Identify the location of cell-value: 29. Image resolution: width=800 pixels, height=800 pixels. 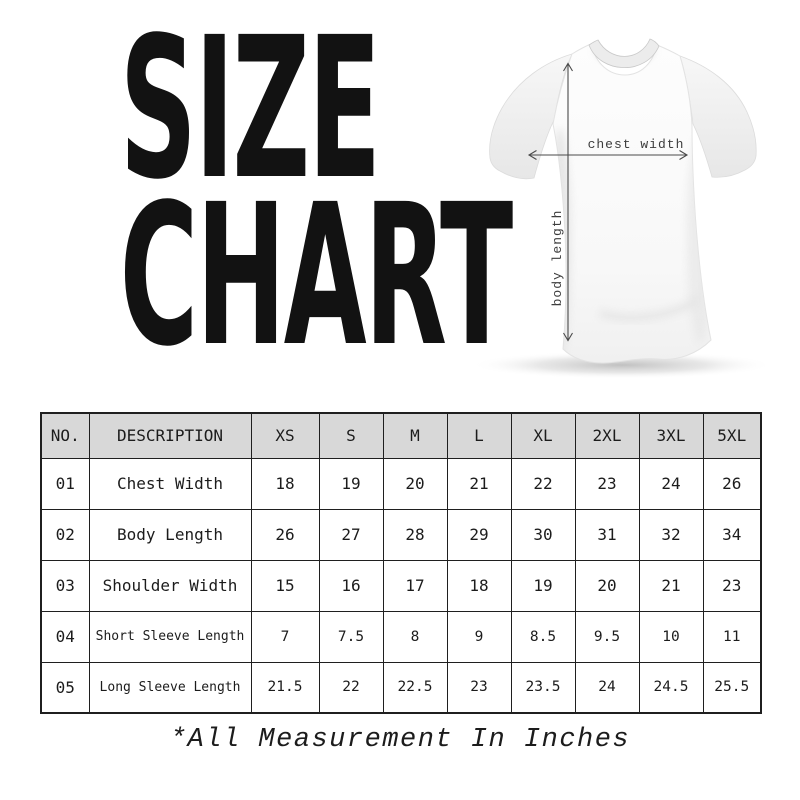
(479, 534).